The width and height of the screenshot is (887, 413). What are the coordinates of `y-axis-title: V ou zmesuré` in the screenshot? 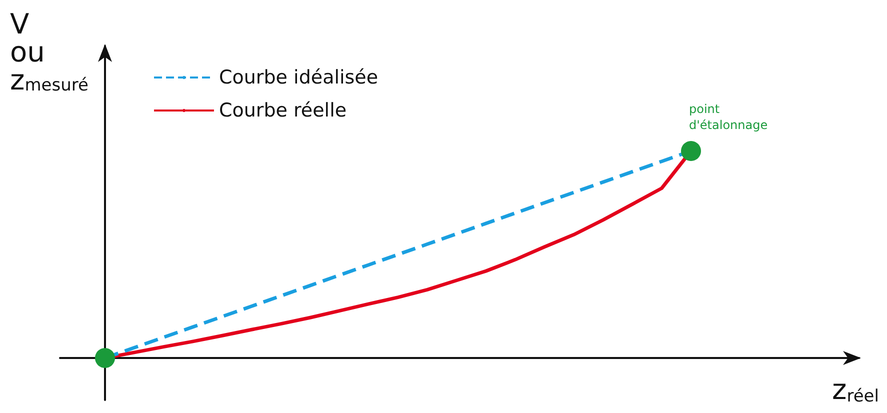 It's located at (49, 52).